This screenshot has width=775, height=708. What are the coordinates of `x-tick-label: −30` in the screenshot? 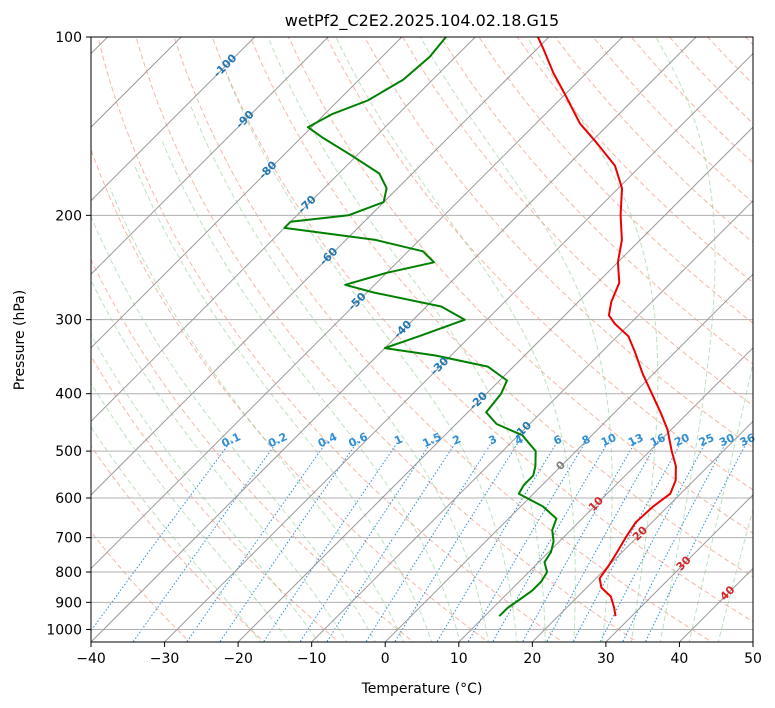 It's located at (165, 659).